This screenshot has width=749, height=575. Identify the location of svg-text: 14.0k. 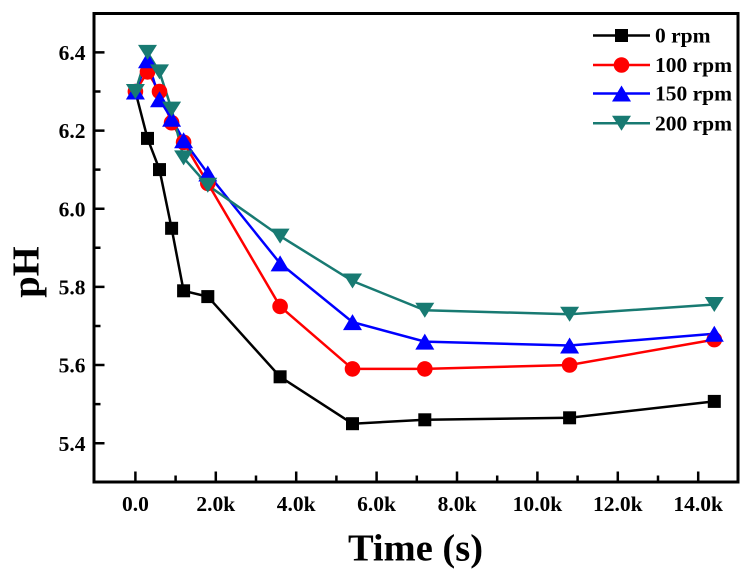
(698, 504).